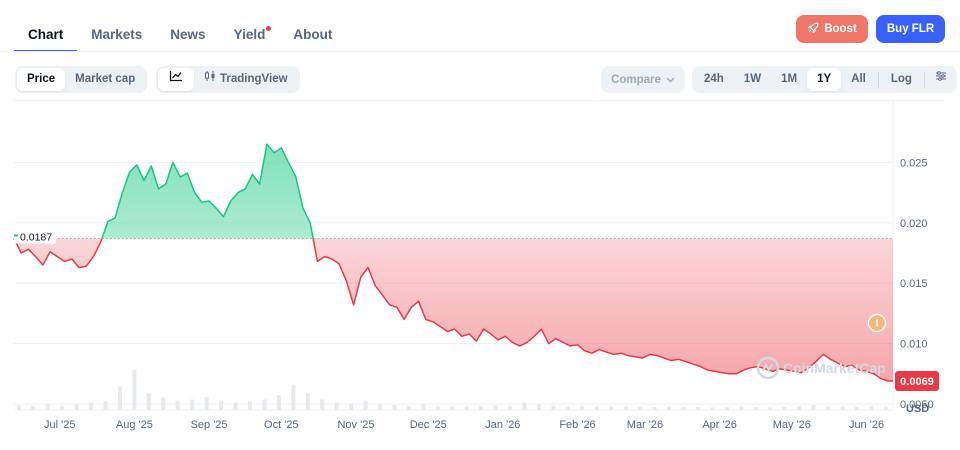  What do you see at coordinates (752, 79) in the screenshot?
I see `range-1w: 1W` at bounding box center [752, 79].